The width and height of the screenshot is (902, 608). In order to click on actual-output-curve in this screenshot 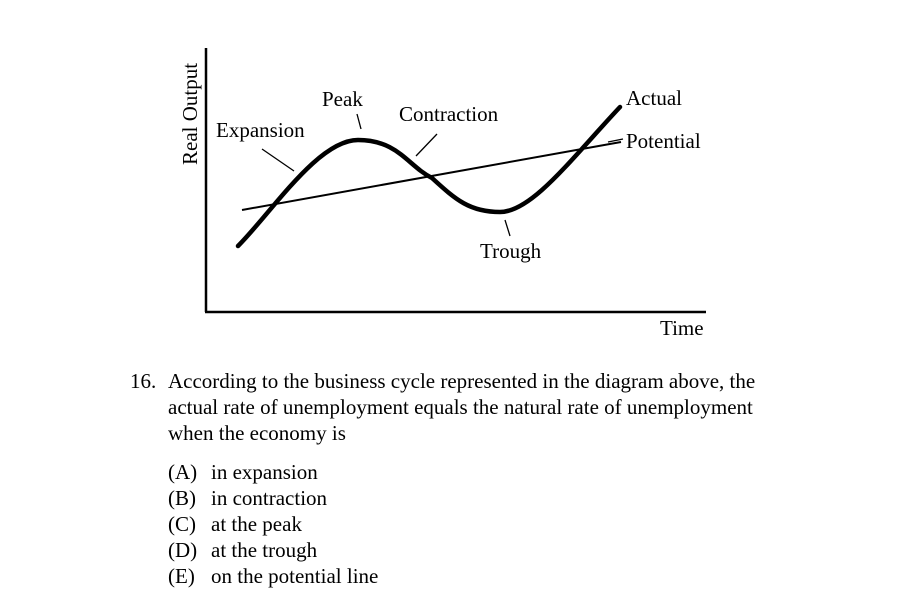, I will do `click(429, 176)`.